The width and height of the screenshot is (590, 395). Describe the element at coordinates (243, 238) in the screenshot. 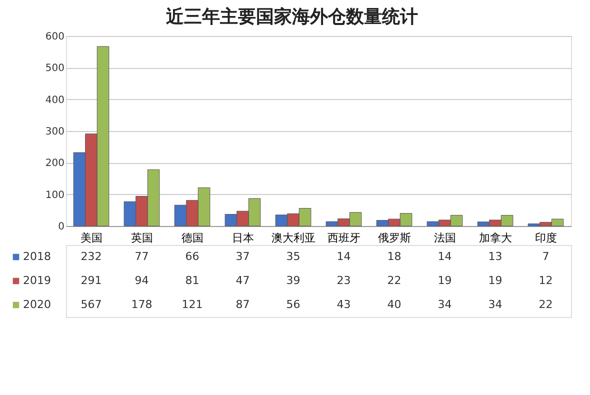

I see `x-tick-label: 日本` at that location.